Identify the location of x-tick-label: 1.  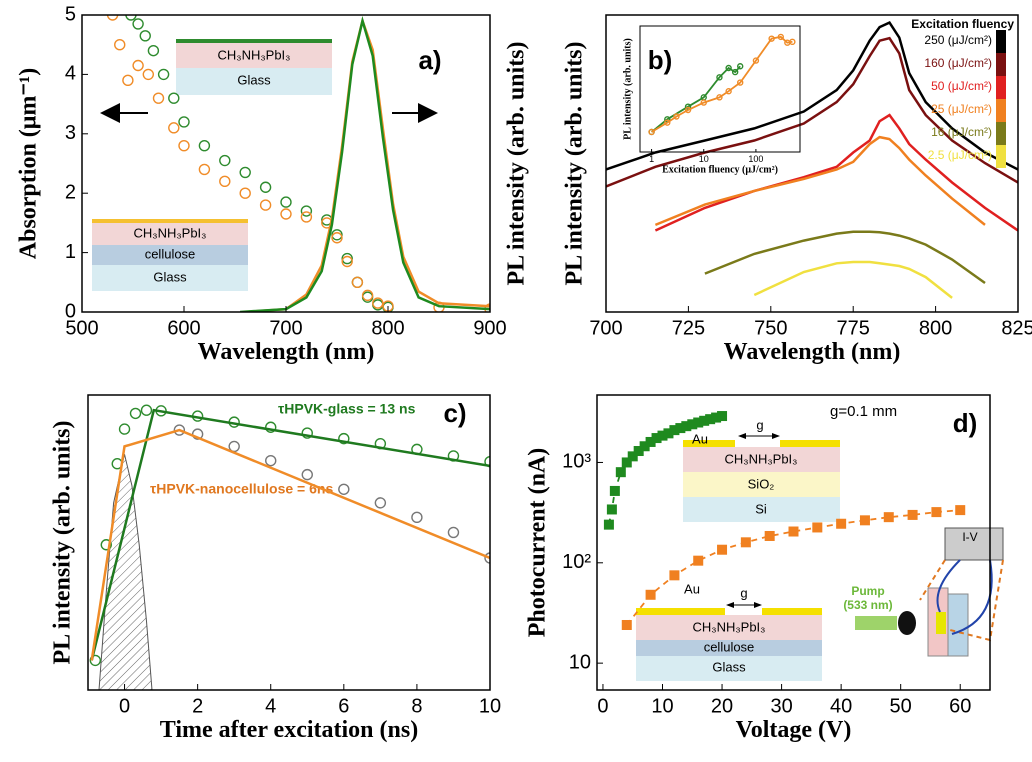
(651, 159).